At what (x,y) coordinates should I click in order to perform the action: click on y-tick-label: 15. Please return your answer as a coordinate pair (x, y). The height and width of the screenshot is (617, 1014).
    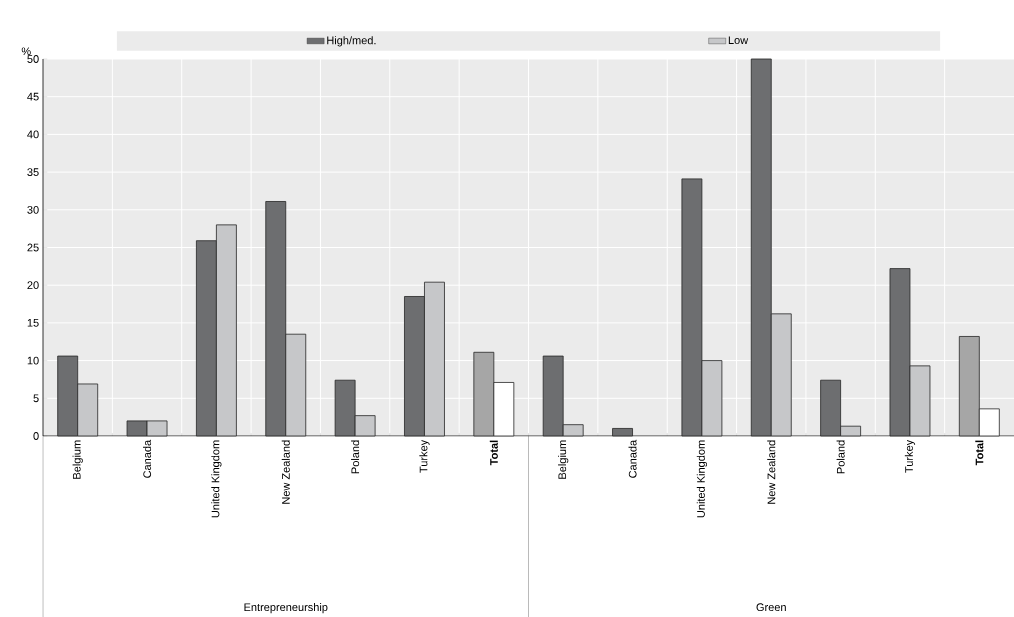
    Looking at the image, I should click on (33, 323).